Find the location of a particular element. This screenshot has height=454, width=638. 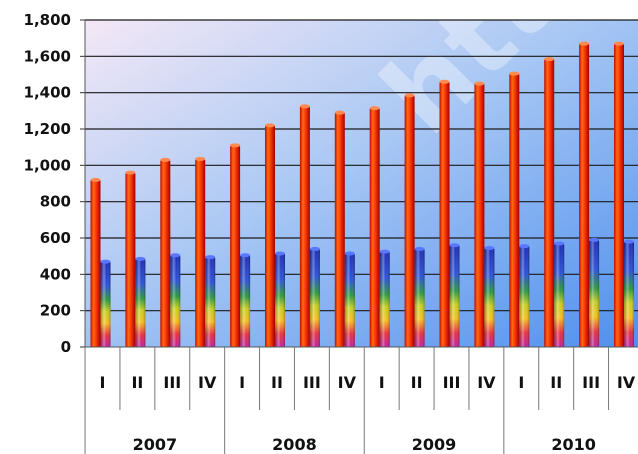

y-tick-label: 1,800 is located at coordinates (47, 20).